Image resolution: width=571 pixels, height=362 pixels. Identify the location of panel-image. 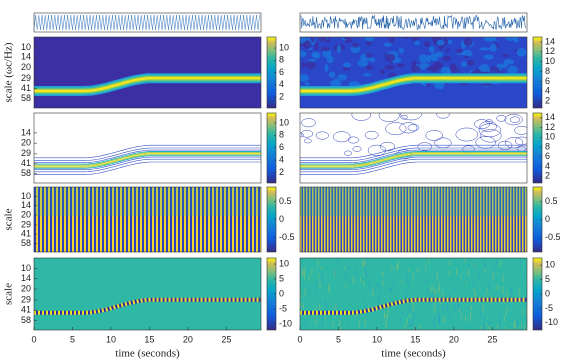
(413, 219).